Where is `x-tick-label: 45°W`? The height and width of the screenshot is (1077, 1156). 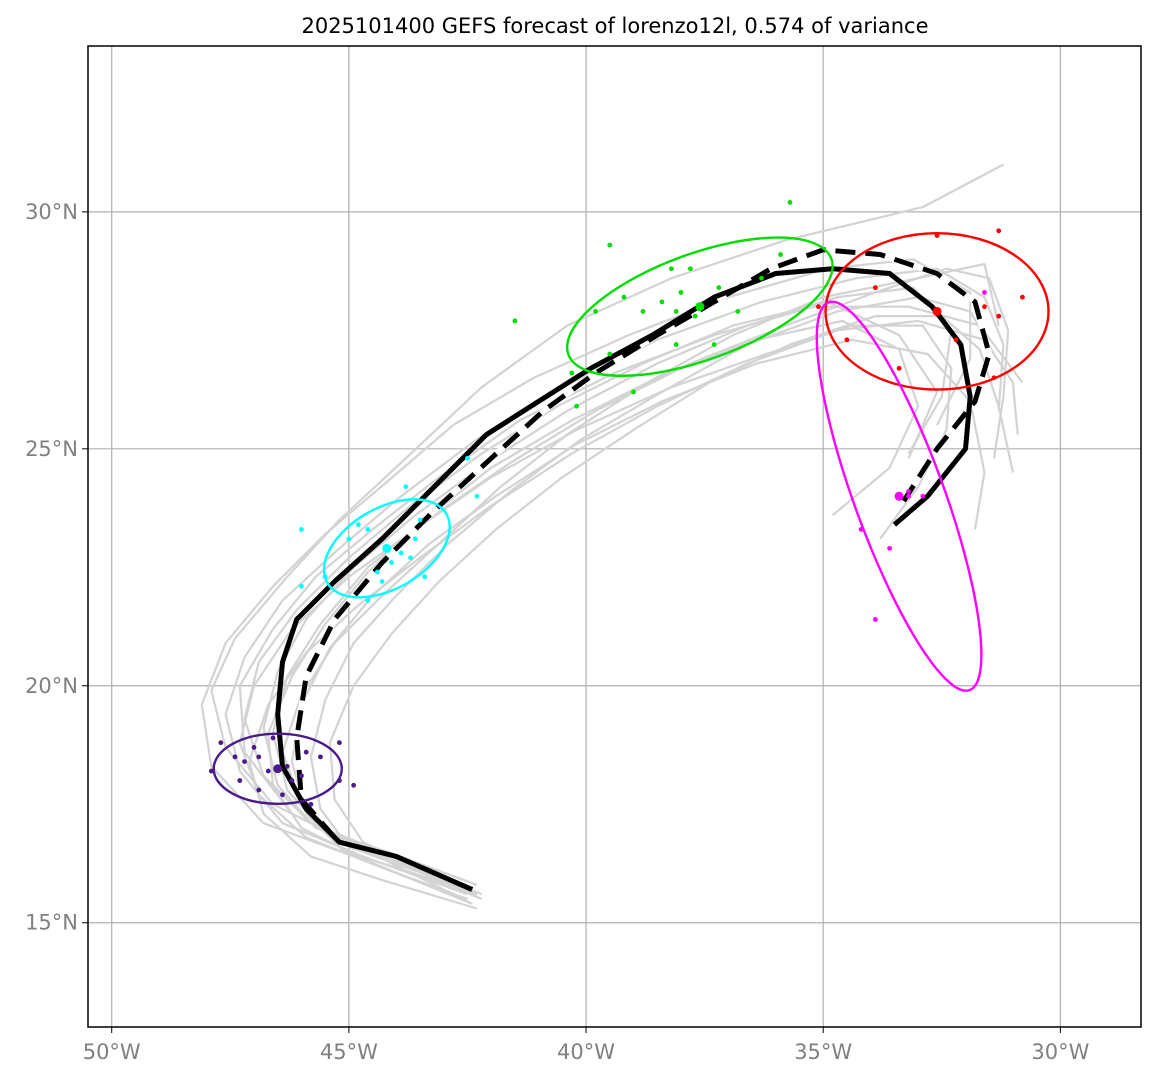 x-tick-label: 45°W is located at coordinates (349, 1052).